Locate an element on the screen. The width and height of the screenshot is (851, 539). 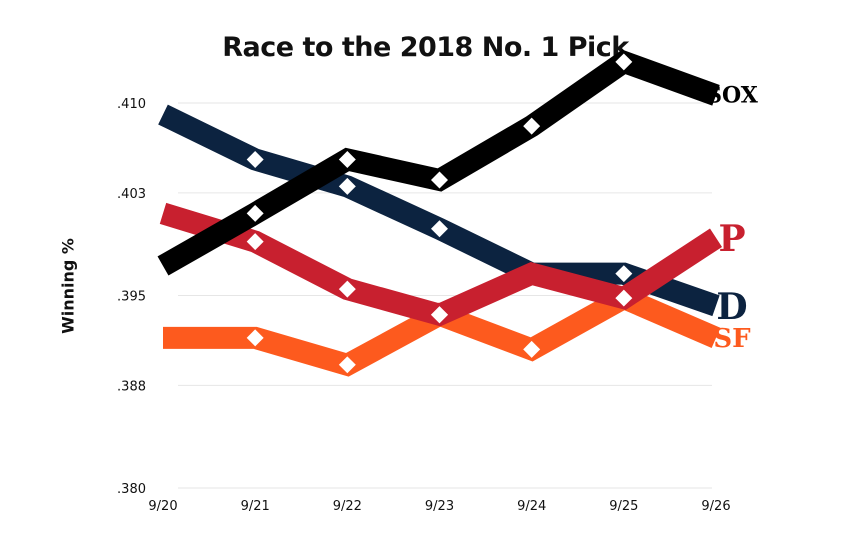
y-tick-label: .388 is located at coordinates (131, 386).